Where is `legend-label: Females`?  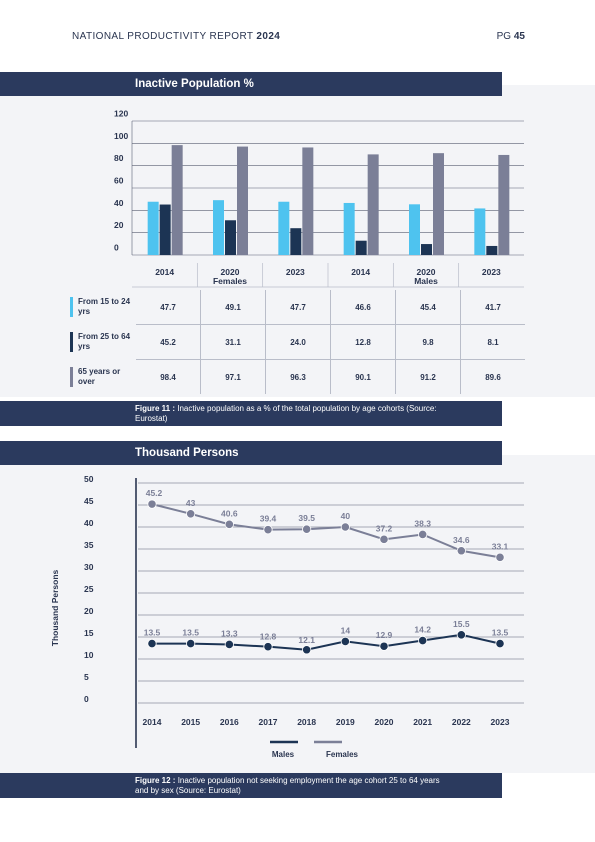
legend-label: Females is located at coordinates (342, 754).